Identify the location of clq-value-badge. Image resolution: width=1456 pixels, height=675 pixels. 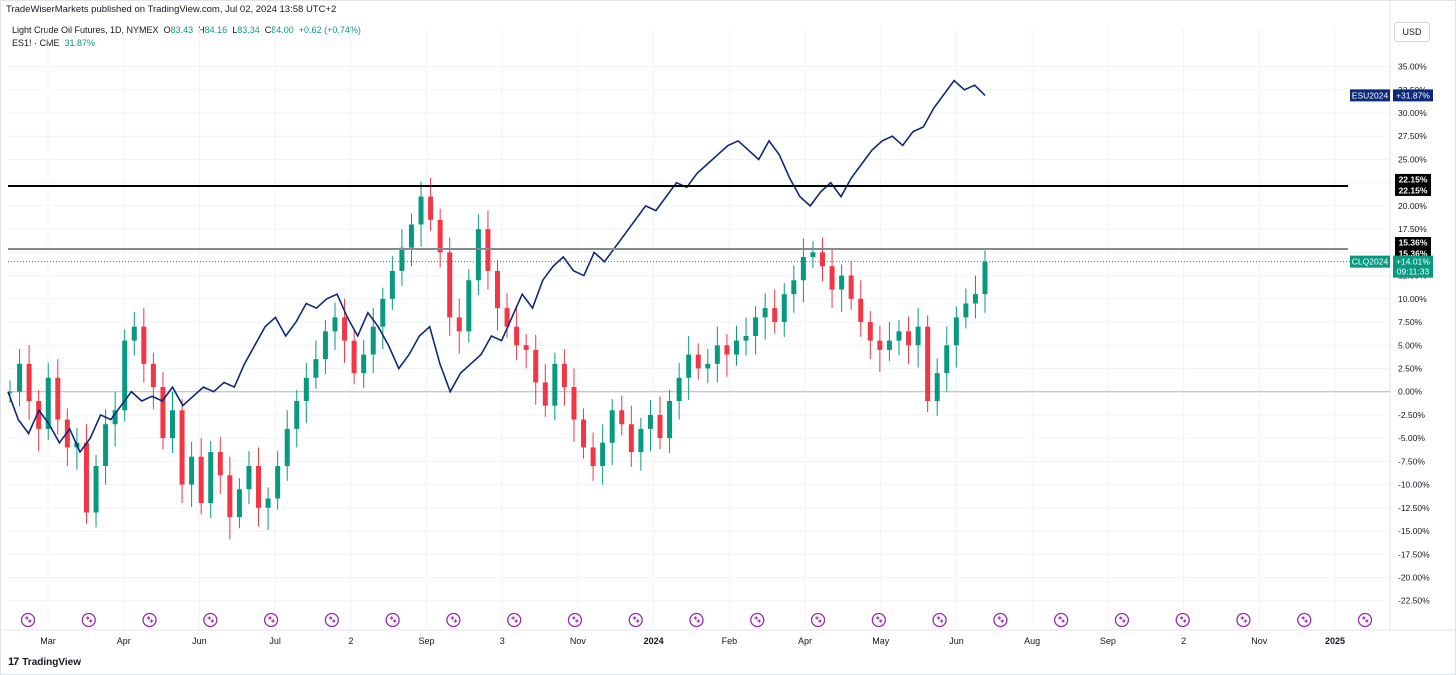
(1413, 266).